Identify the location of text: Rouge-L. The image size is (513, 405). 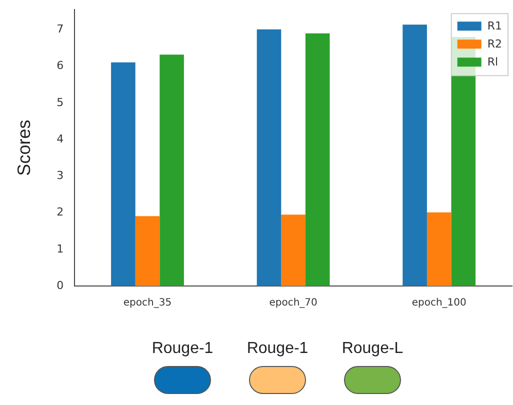
(373, 349).